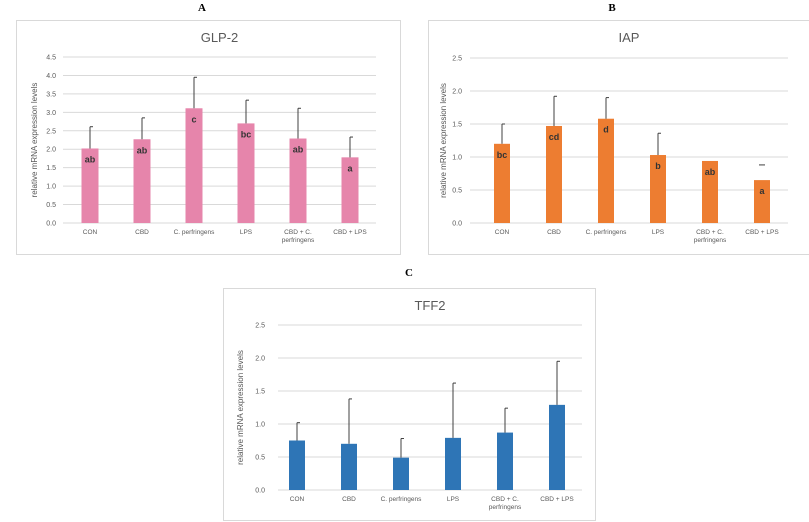 This screenshot has width=809, height=522. Describe the element at coordinates (409, 273) in the screenshot. I see `panel-letter: C` at that location.